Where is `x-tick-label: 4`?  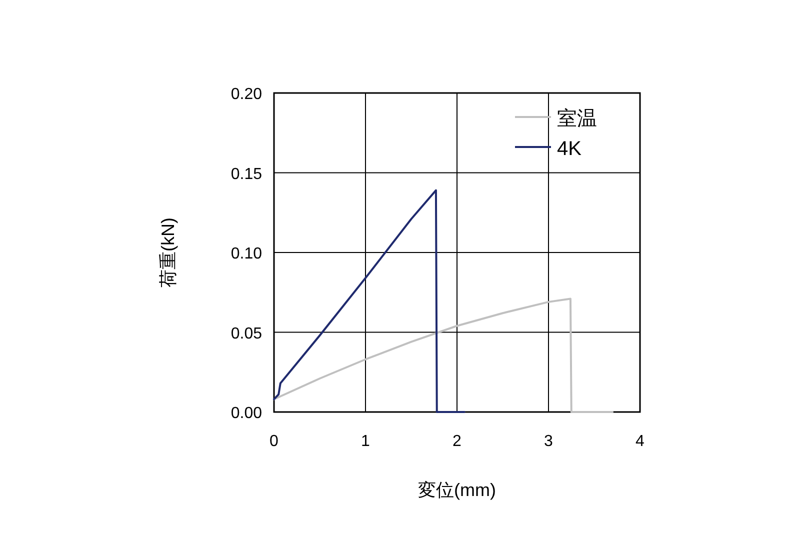 x-tick-label: 4 is located at coordinates (640, 441).